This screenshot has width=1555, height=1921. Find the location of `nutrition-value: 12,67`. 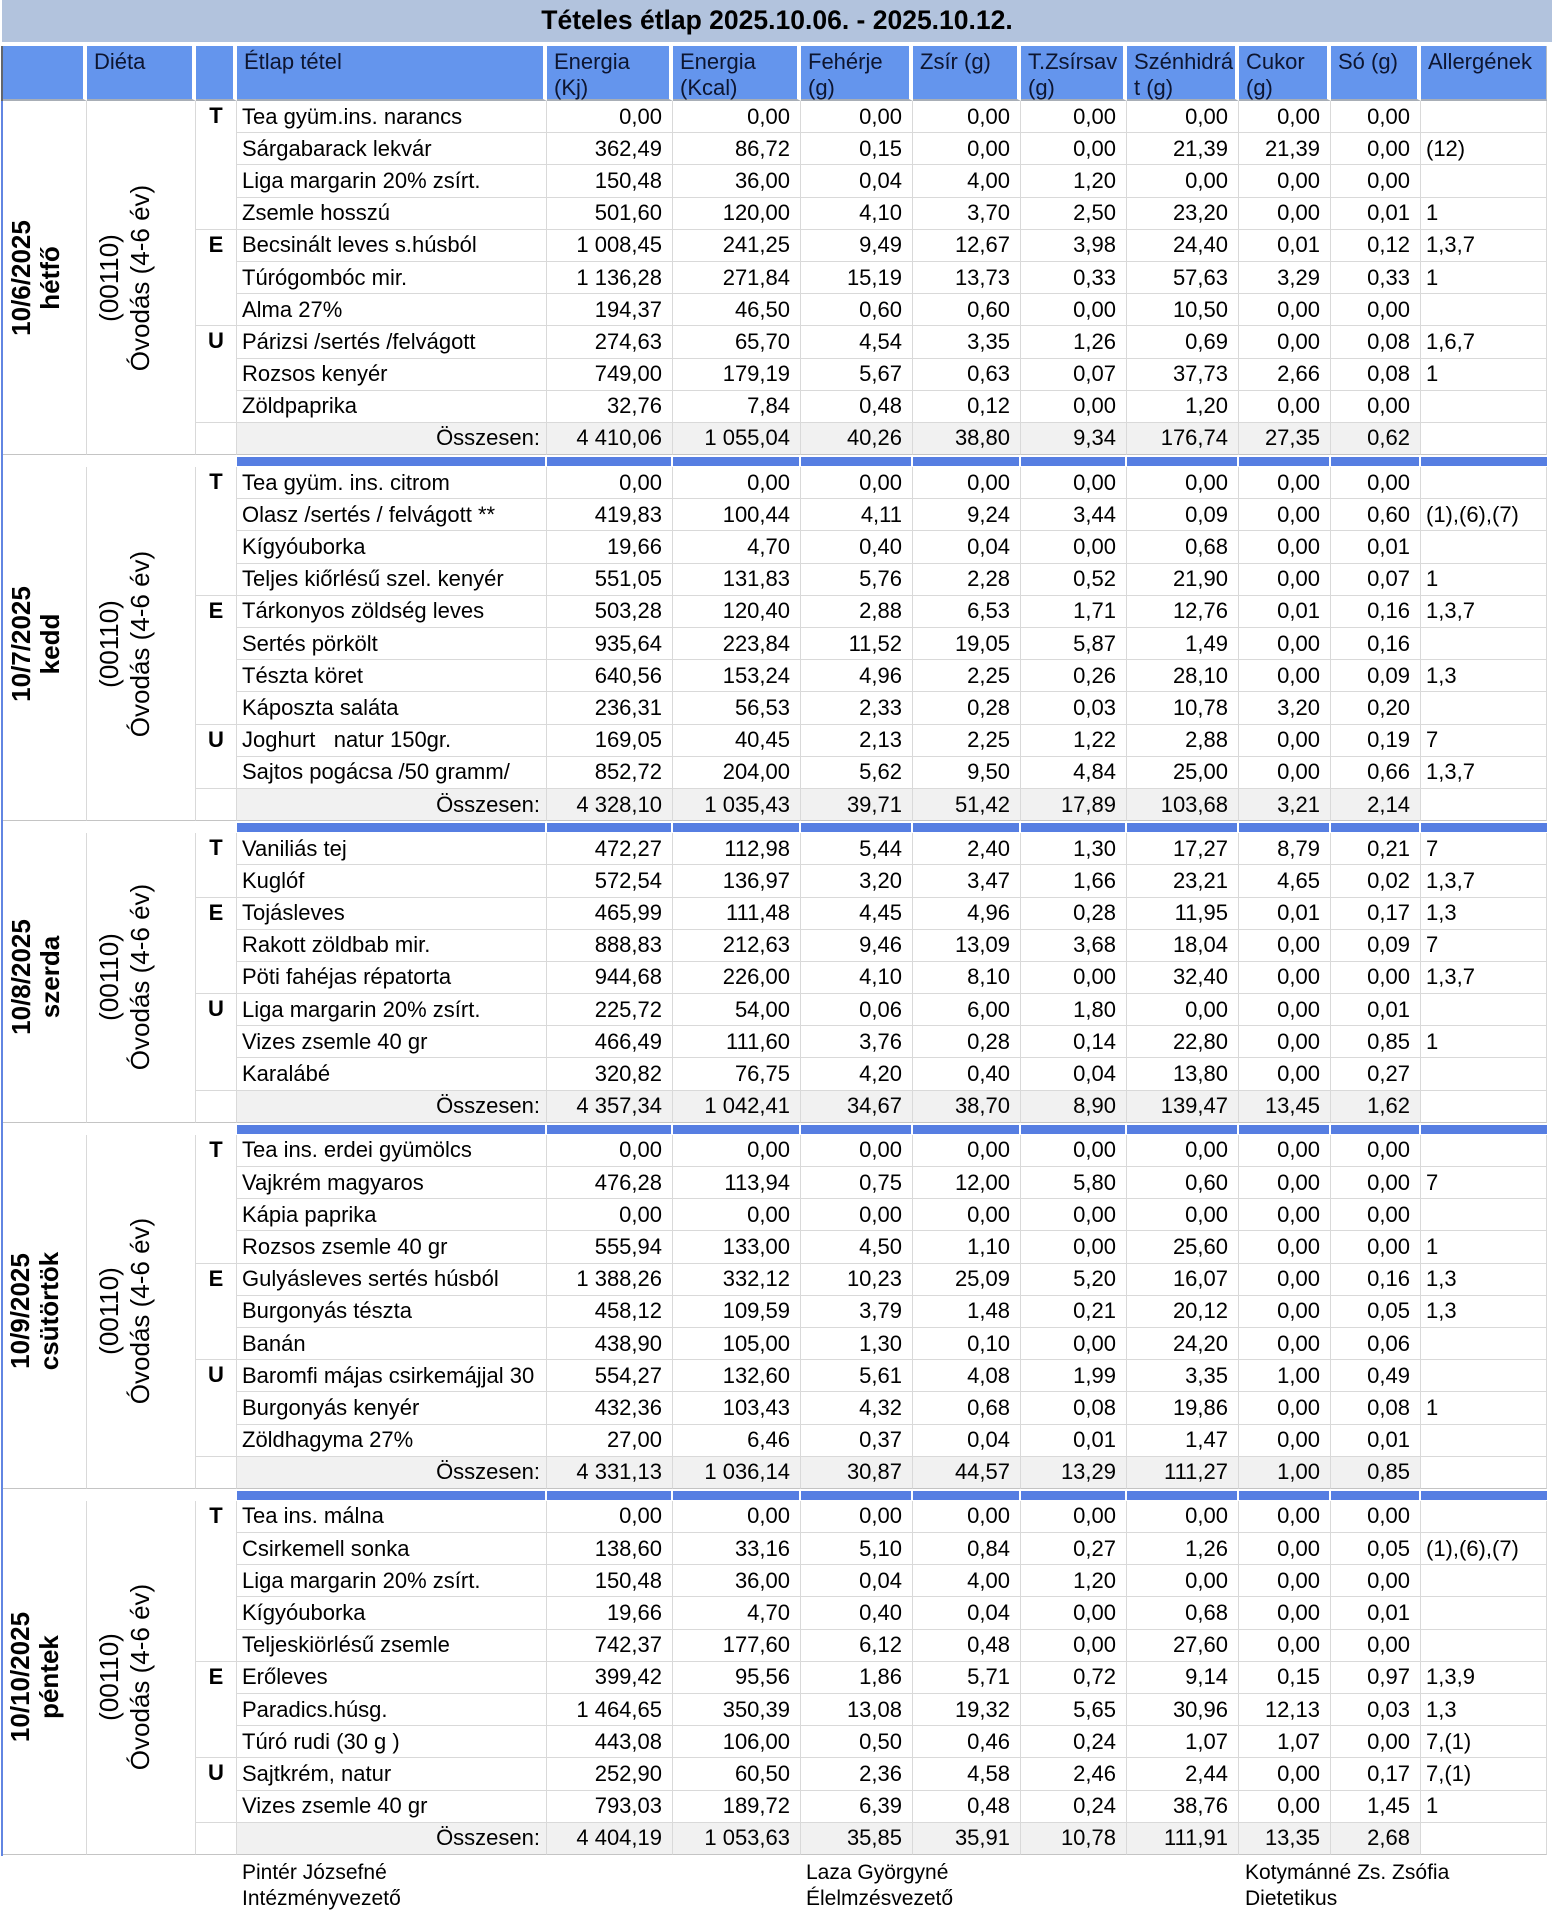

nutrition-value: 12,67 is located at coordinates (967, 245).